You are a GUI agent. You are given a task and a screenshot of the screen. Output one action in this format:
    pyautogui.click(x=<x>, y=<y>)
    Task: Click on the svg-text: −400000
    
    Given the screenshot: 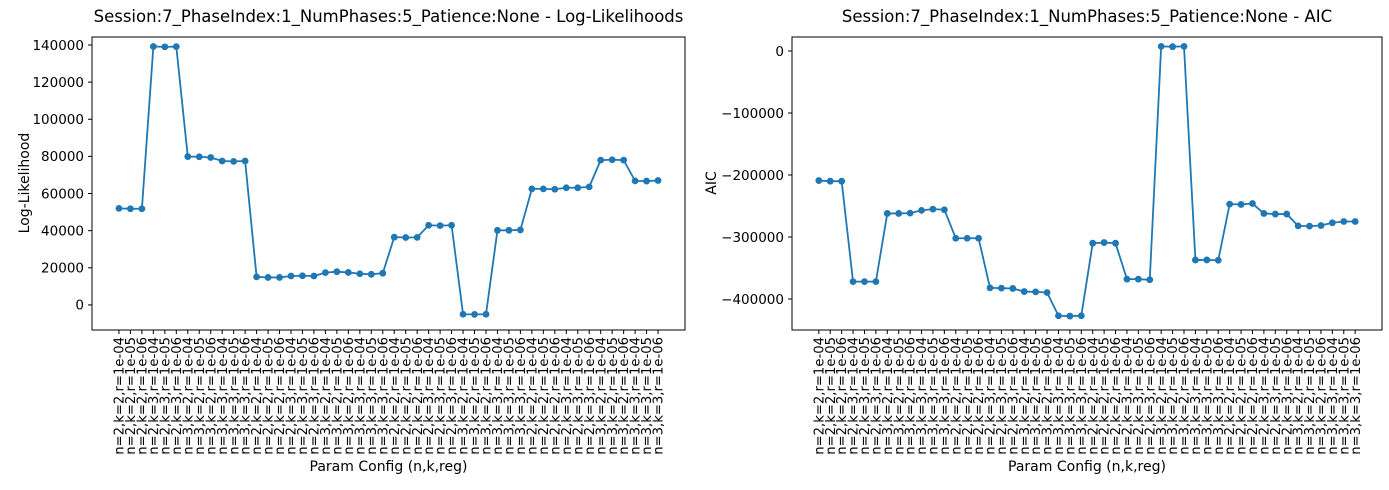 What is the action you would take?
    pyautogui.click(x=752, y=300)
    